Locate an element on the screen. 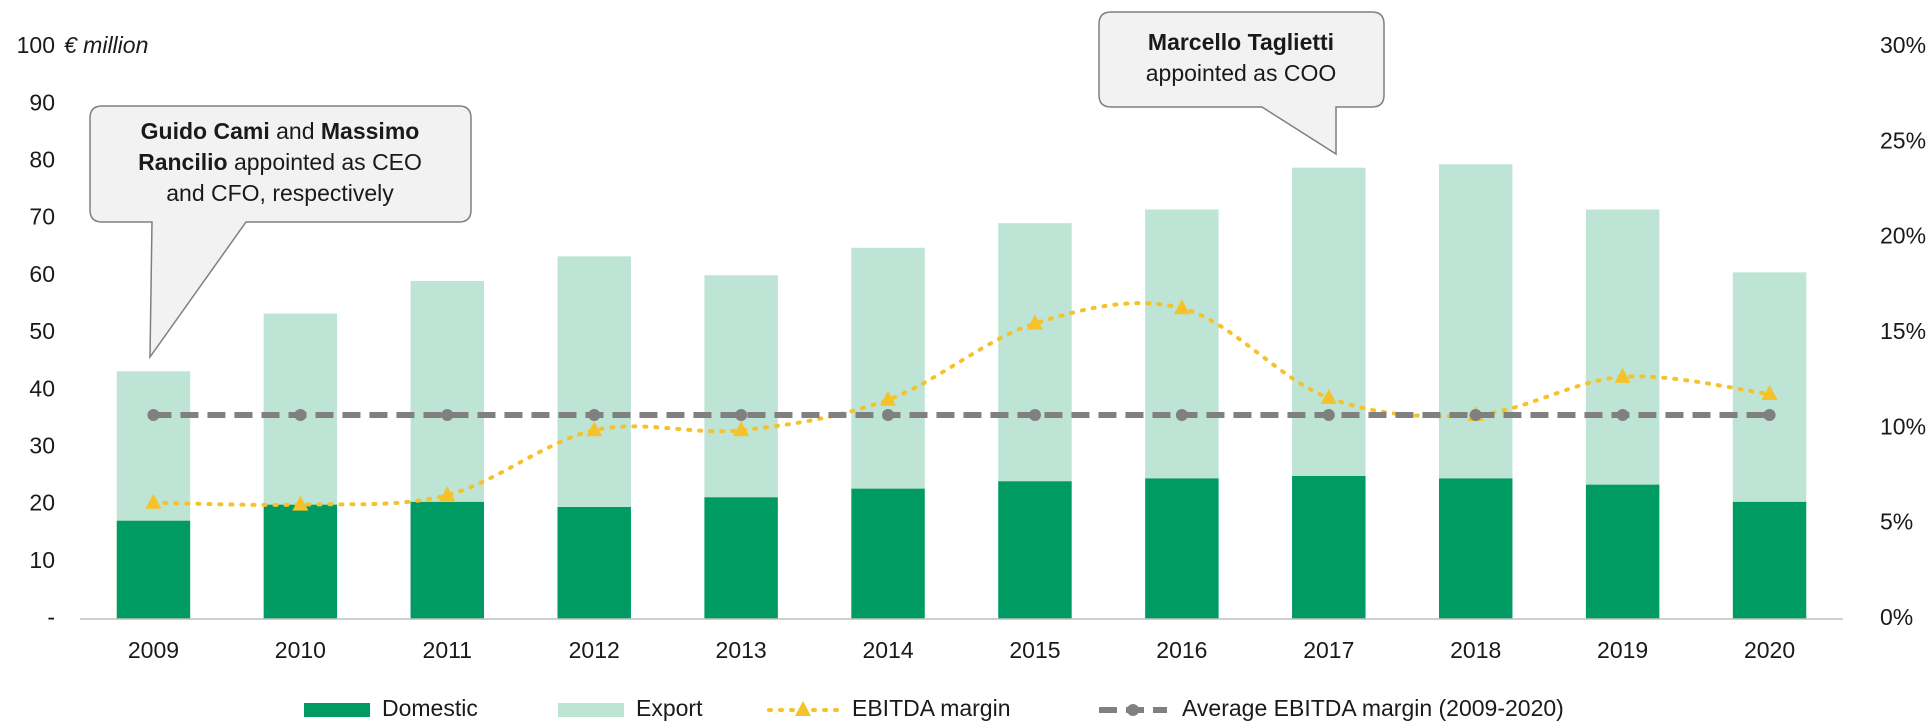 This screenshot has height=726, width=1930. annotation-text: appointed as COO is located at coordinates (1241, 73).